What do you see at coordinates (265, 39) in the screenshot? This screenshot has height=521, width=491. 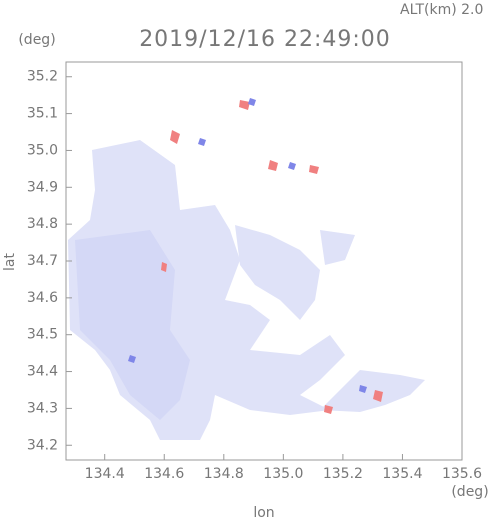 I see `chart-title: 2019/12/16 22:49:00` at bounding box center [265, 39].